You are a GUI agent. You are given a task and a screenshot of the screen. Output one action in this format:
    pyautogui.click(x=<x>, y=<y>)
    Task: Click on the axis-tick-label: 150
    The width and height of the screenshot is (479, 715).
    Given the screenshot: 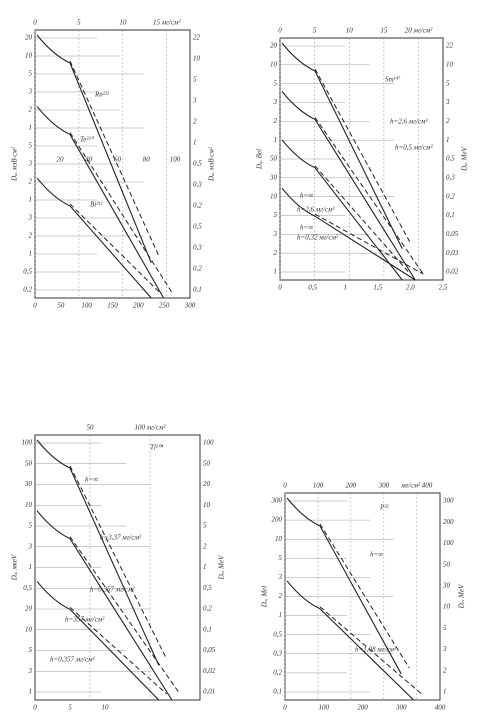 What is the action you would take?
    pyautogui.click(x=112, y=306)
    